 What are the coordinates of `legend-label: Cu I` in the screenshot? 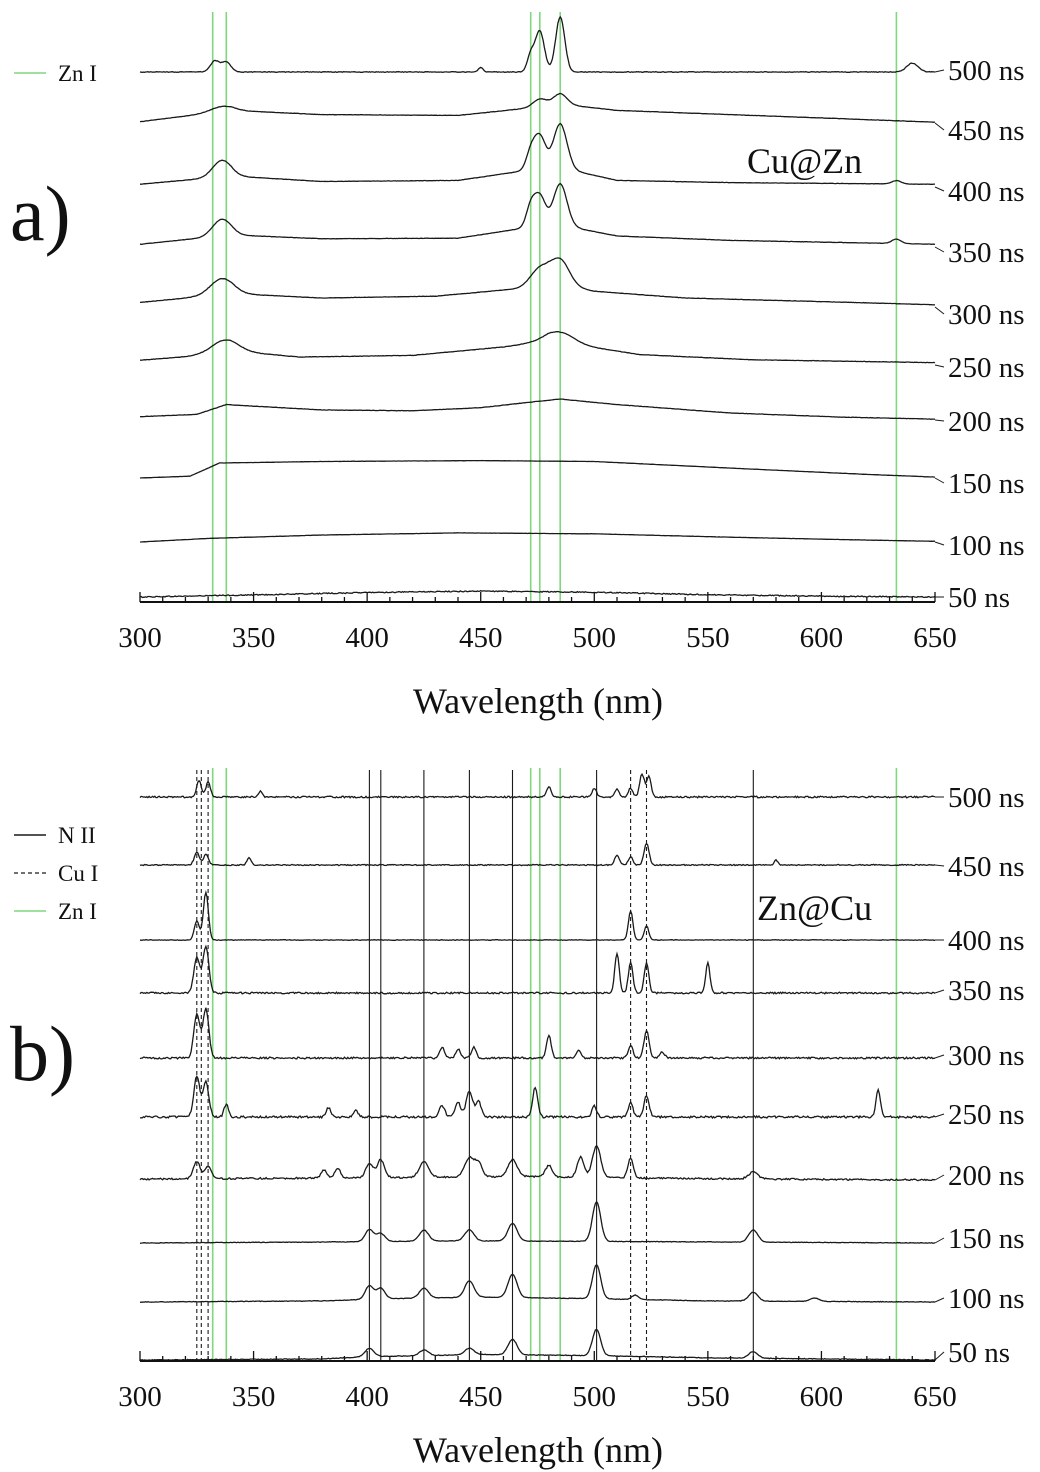 It's located at (78, 873).